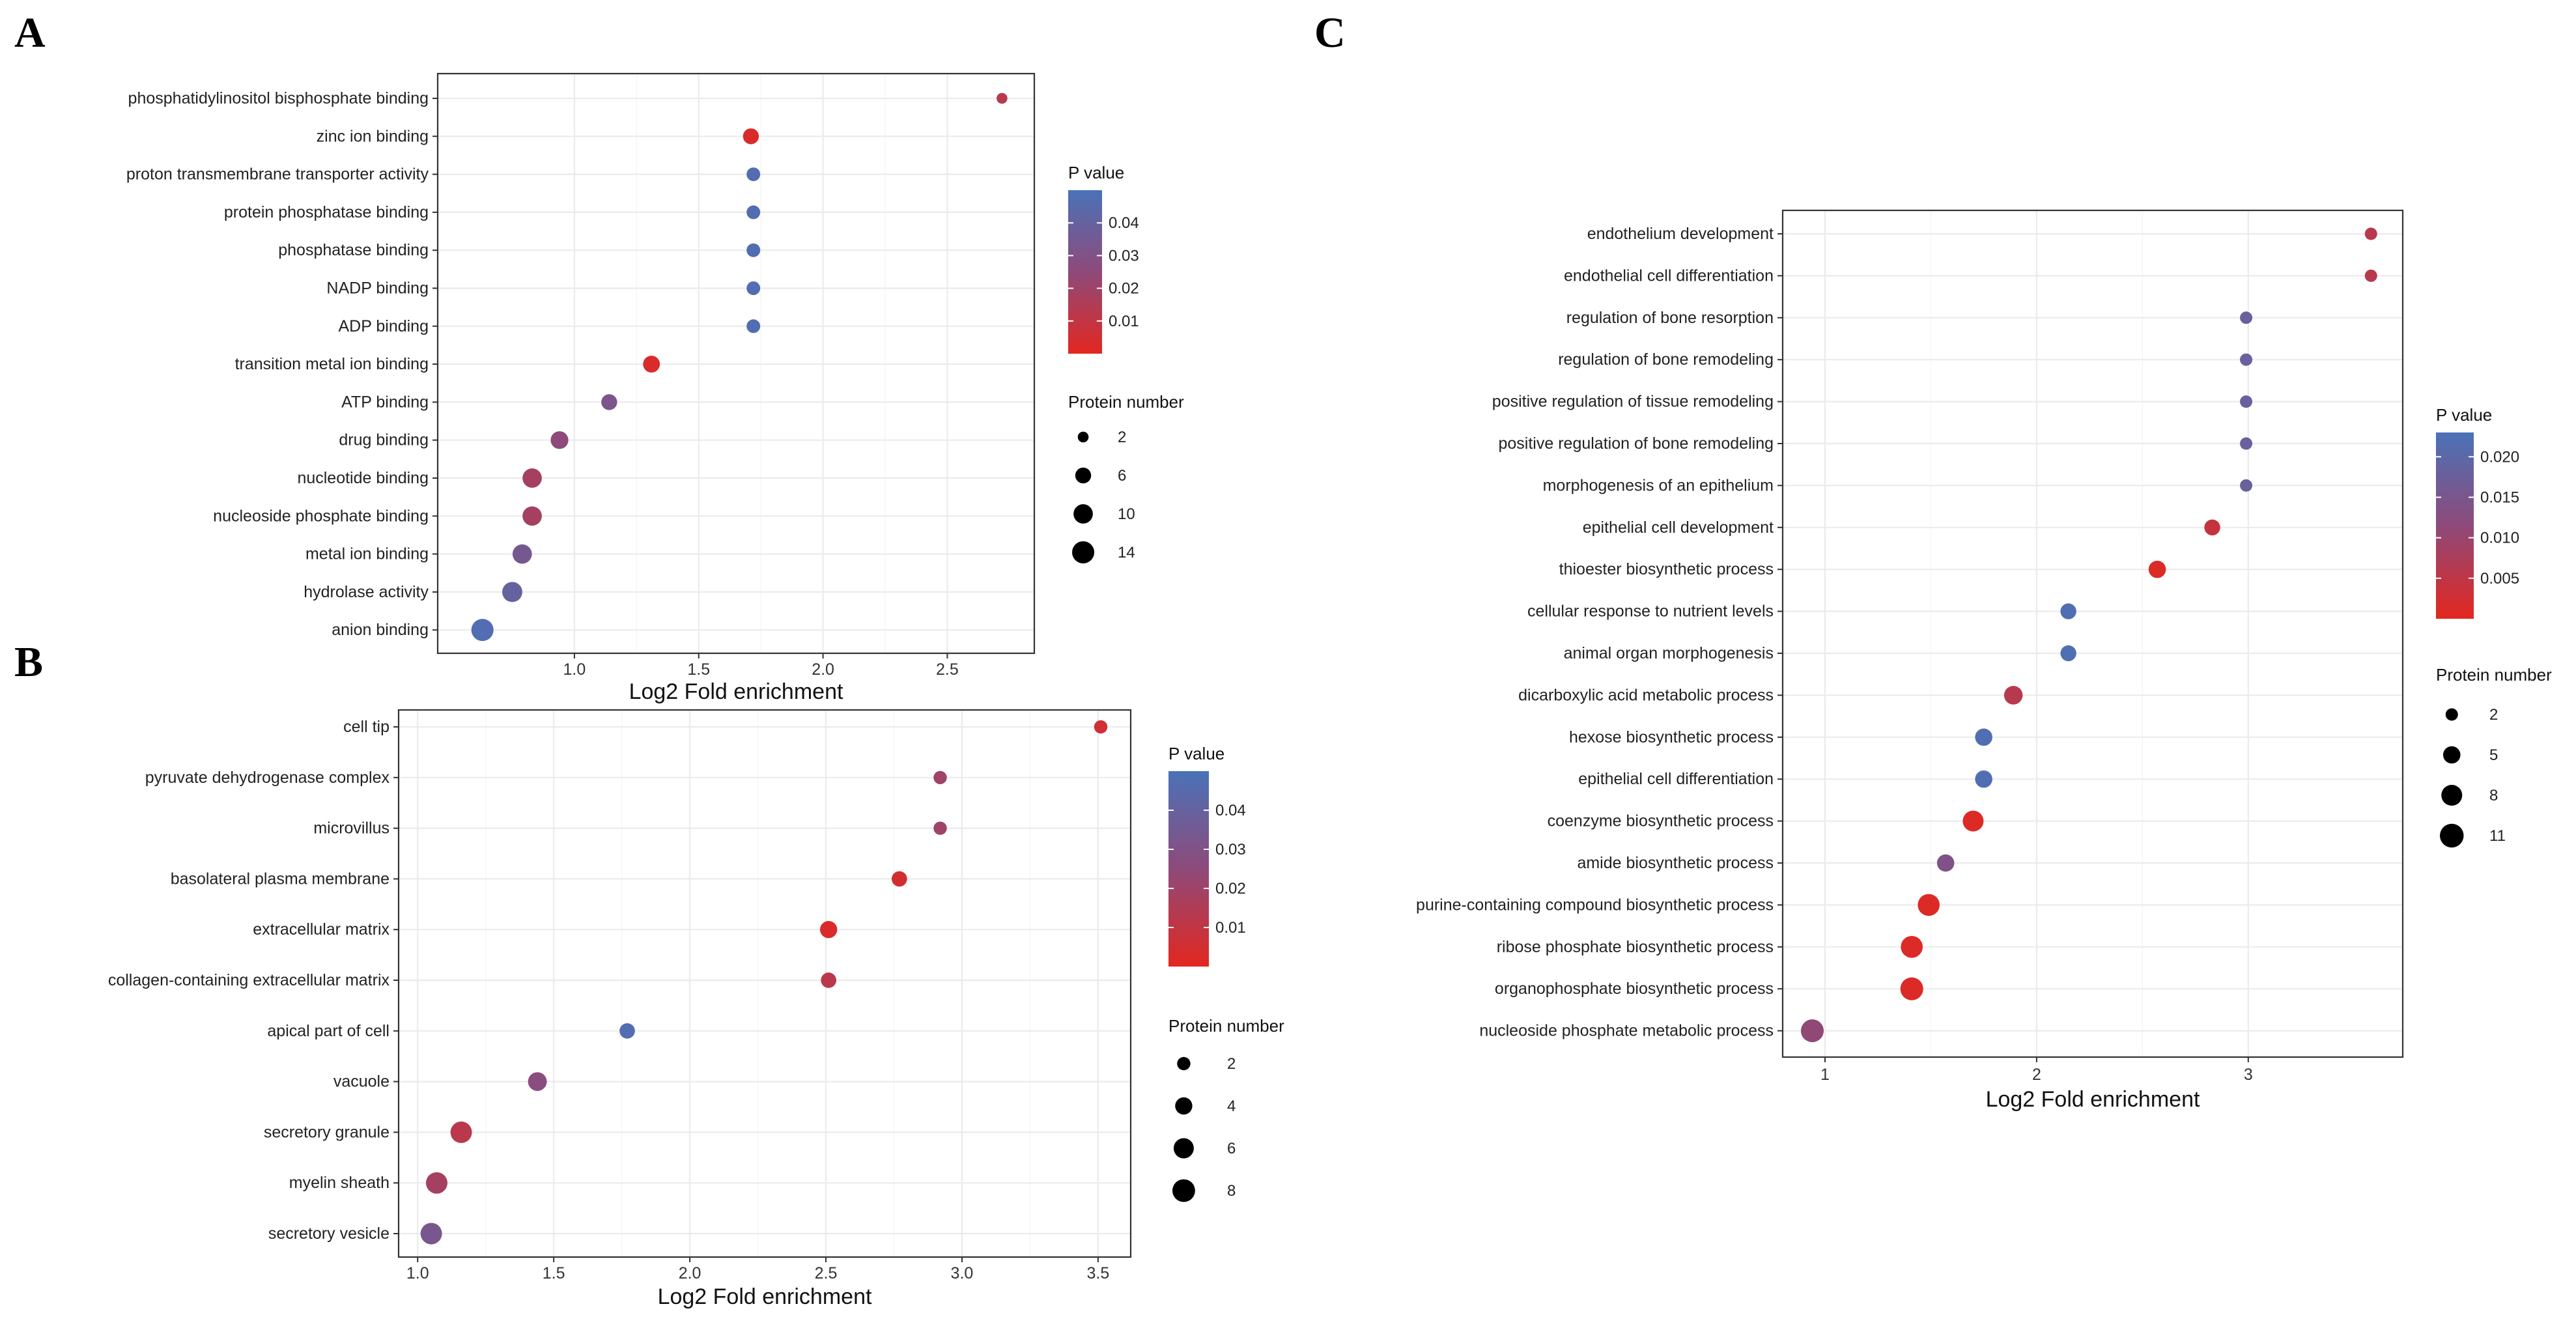  Describe the element at coordinates (690, 1273) in the screenshot. I see `panel-b-xtick-label: 2.0` at that location.